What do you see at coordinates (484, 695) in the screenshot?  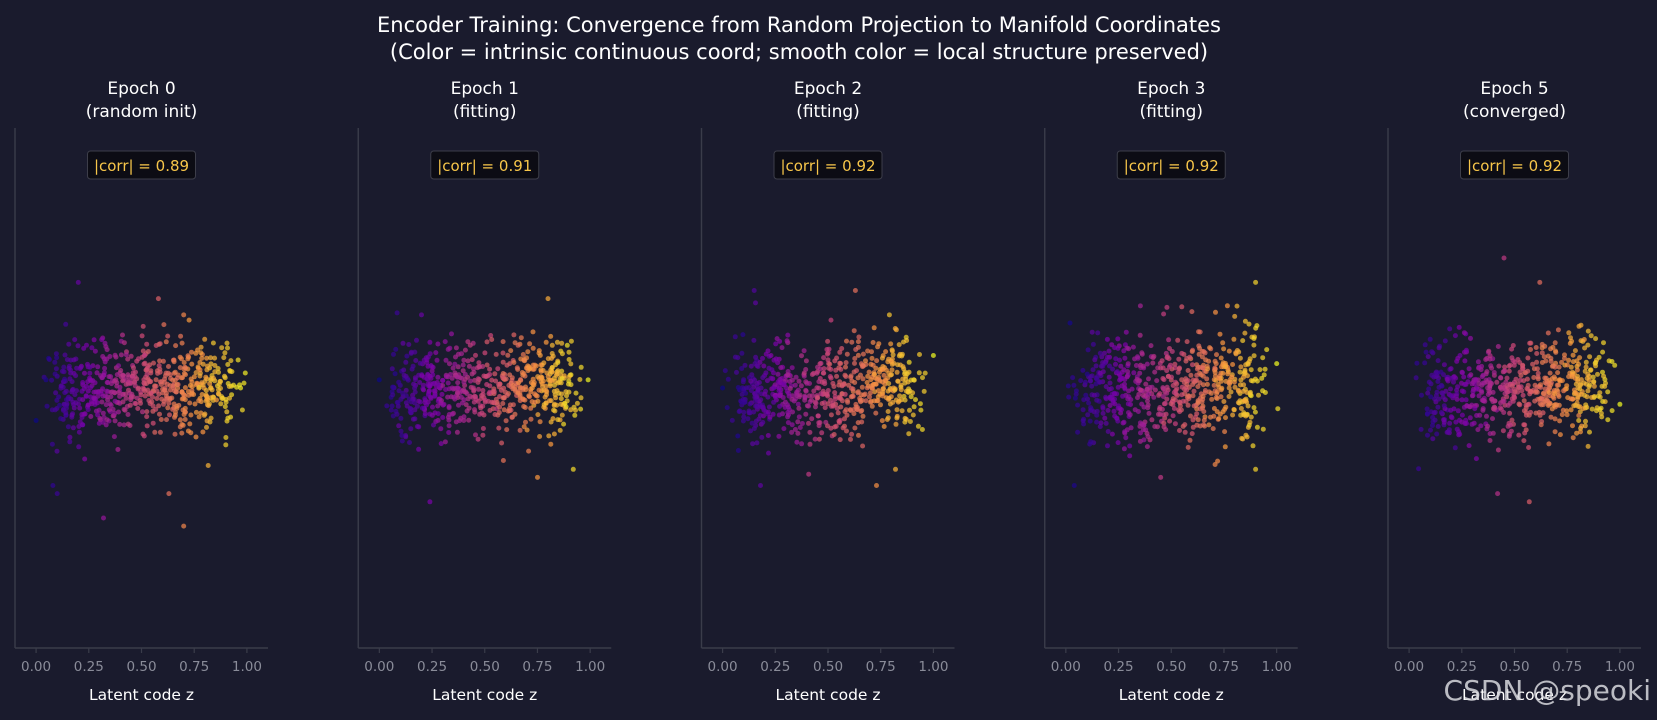 I see `x-axis-label: Latent code z` at bounding box center [484, 695].